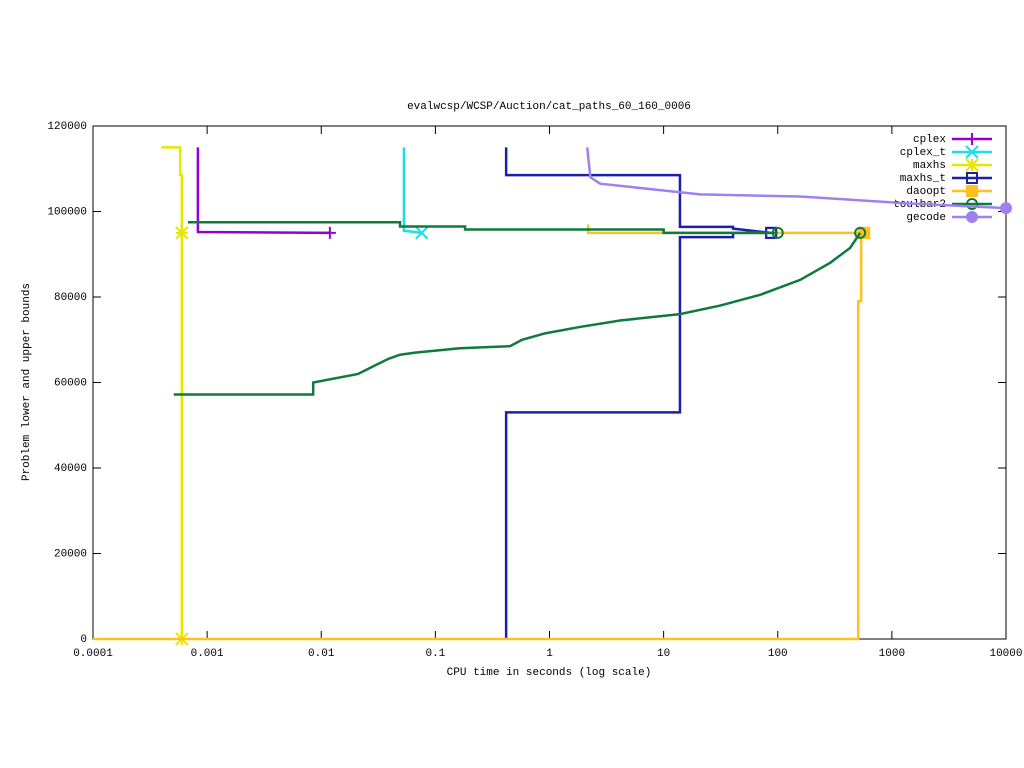 The height and width of the screenshot is (768, 1024). I want to click on y-tick-label: 60000, so click(70, 383).